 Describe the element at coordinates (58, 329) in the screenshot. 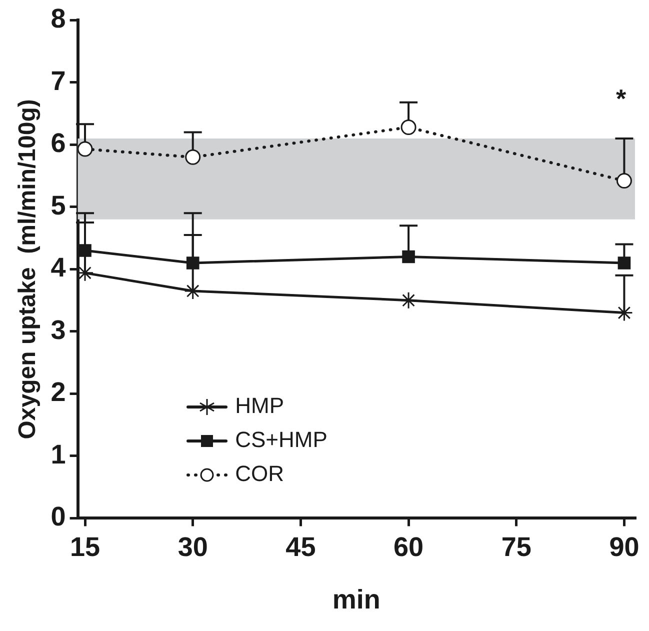

I see `y-tick-label: 3` at that location.